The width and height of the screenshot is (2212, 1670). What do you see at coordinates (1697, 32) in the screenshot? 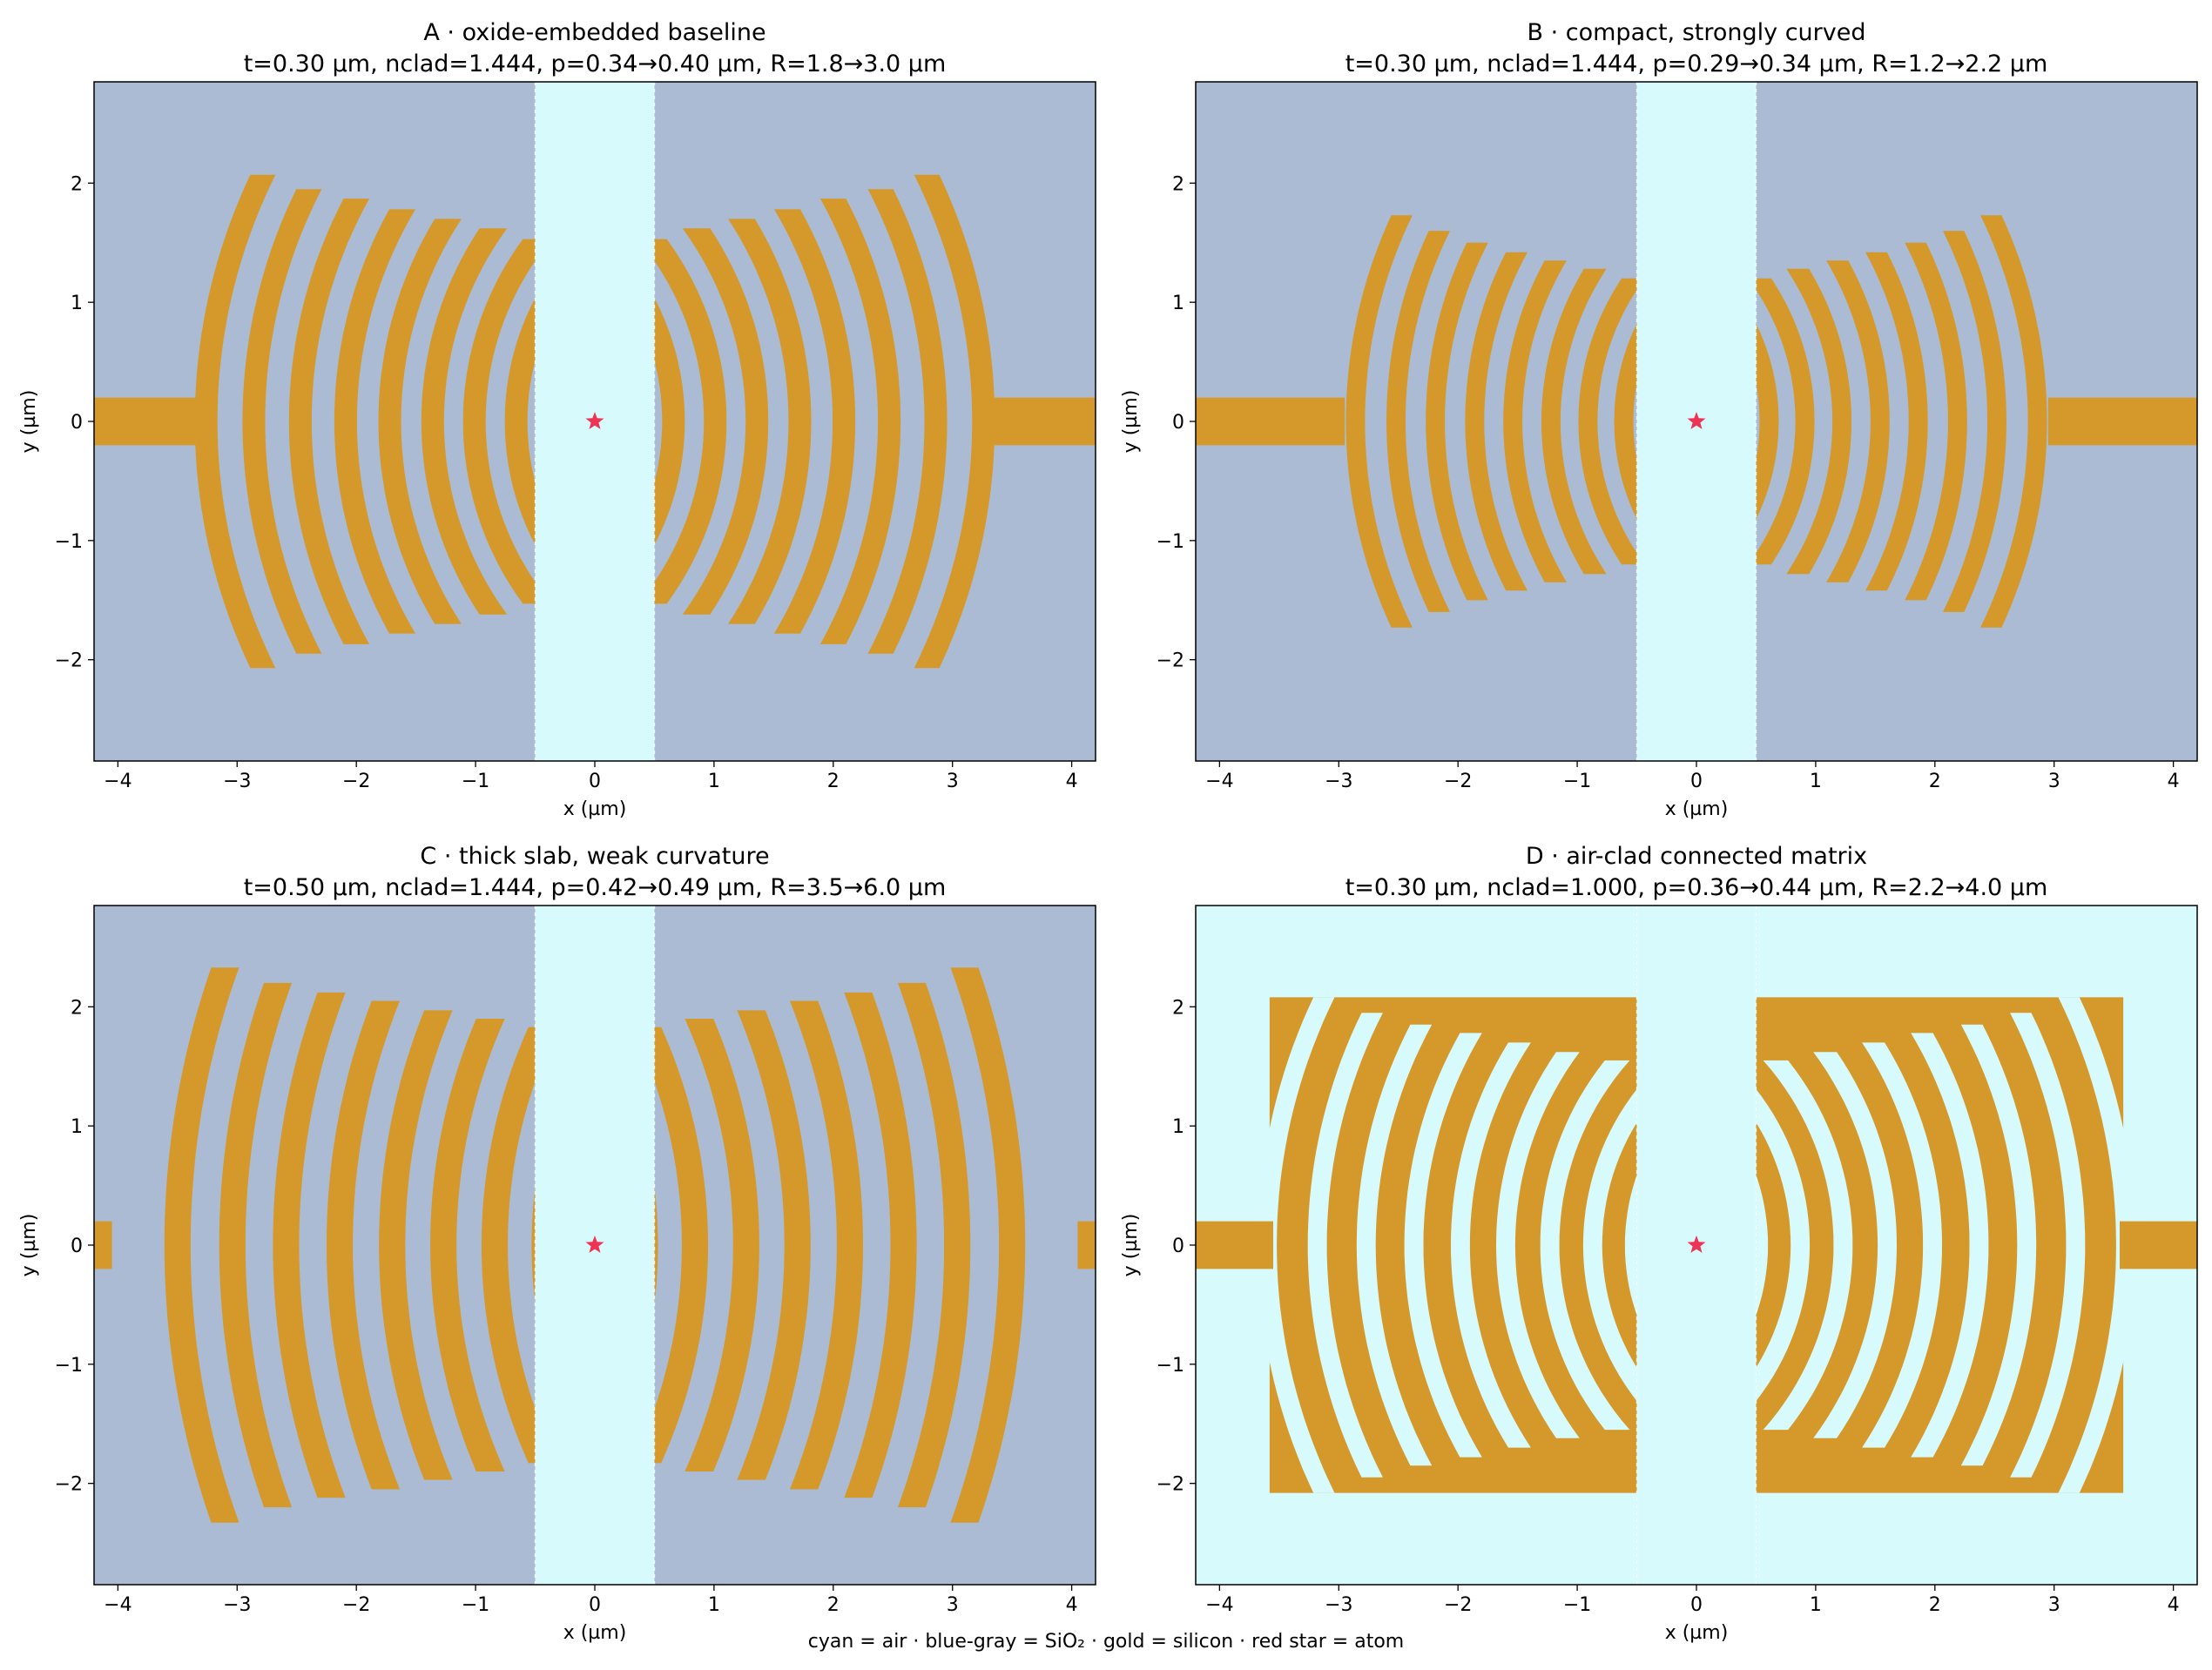
I see `panel-title: B · compact, strongly curved` at bounding box center [1697, 32].